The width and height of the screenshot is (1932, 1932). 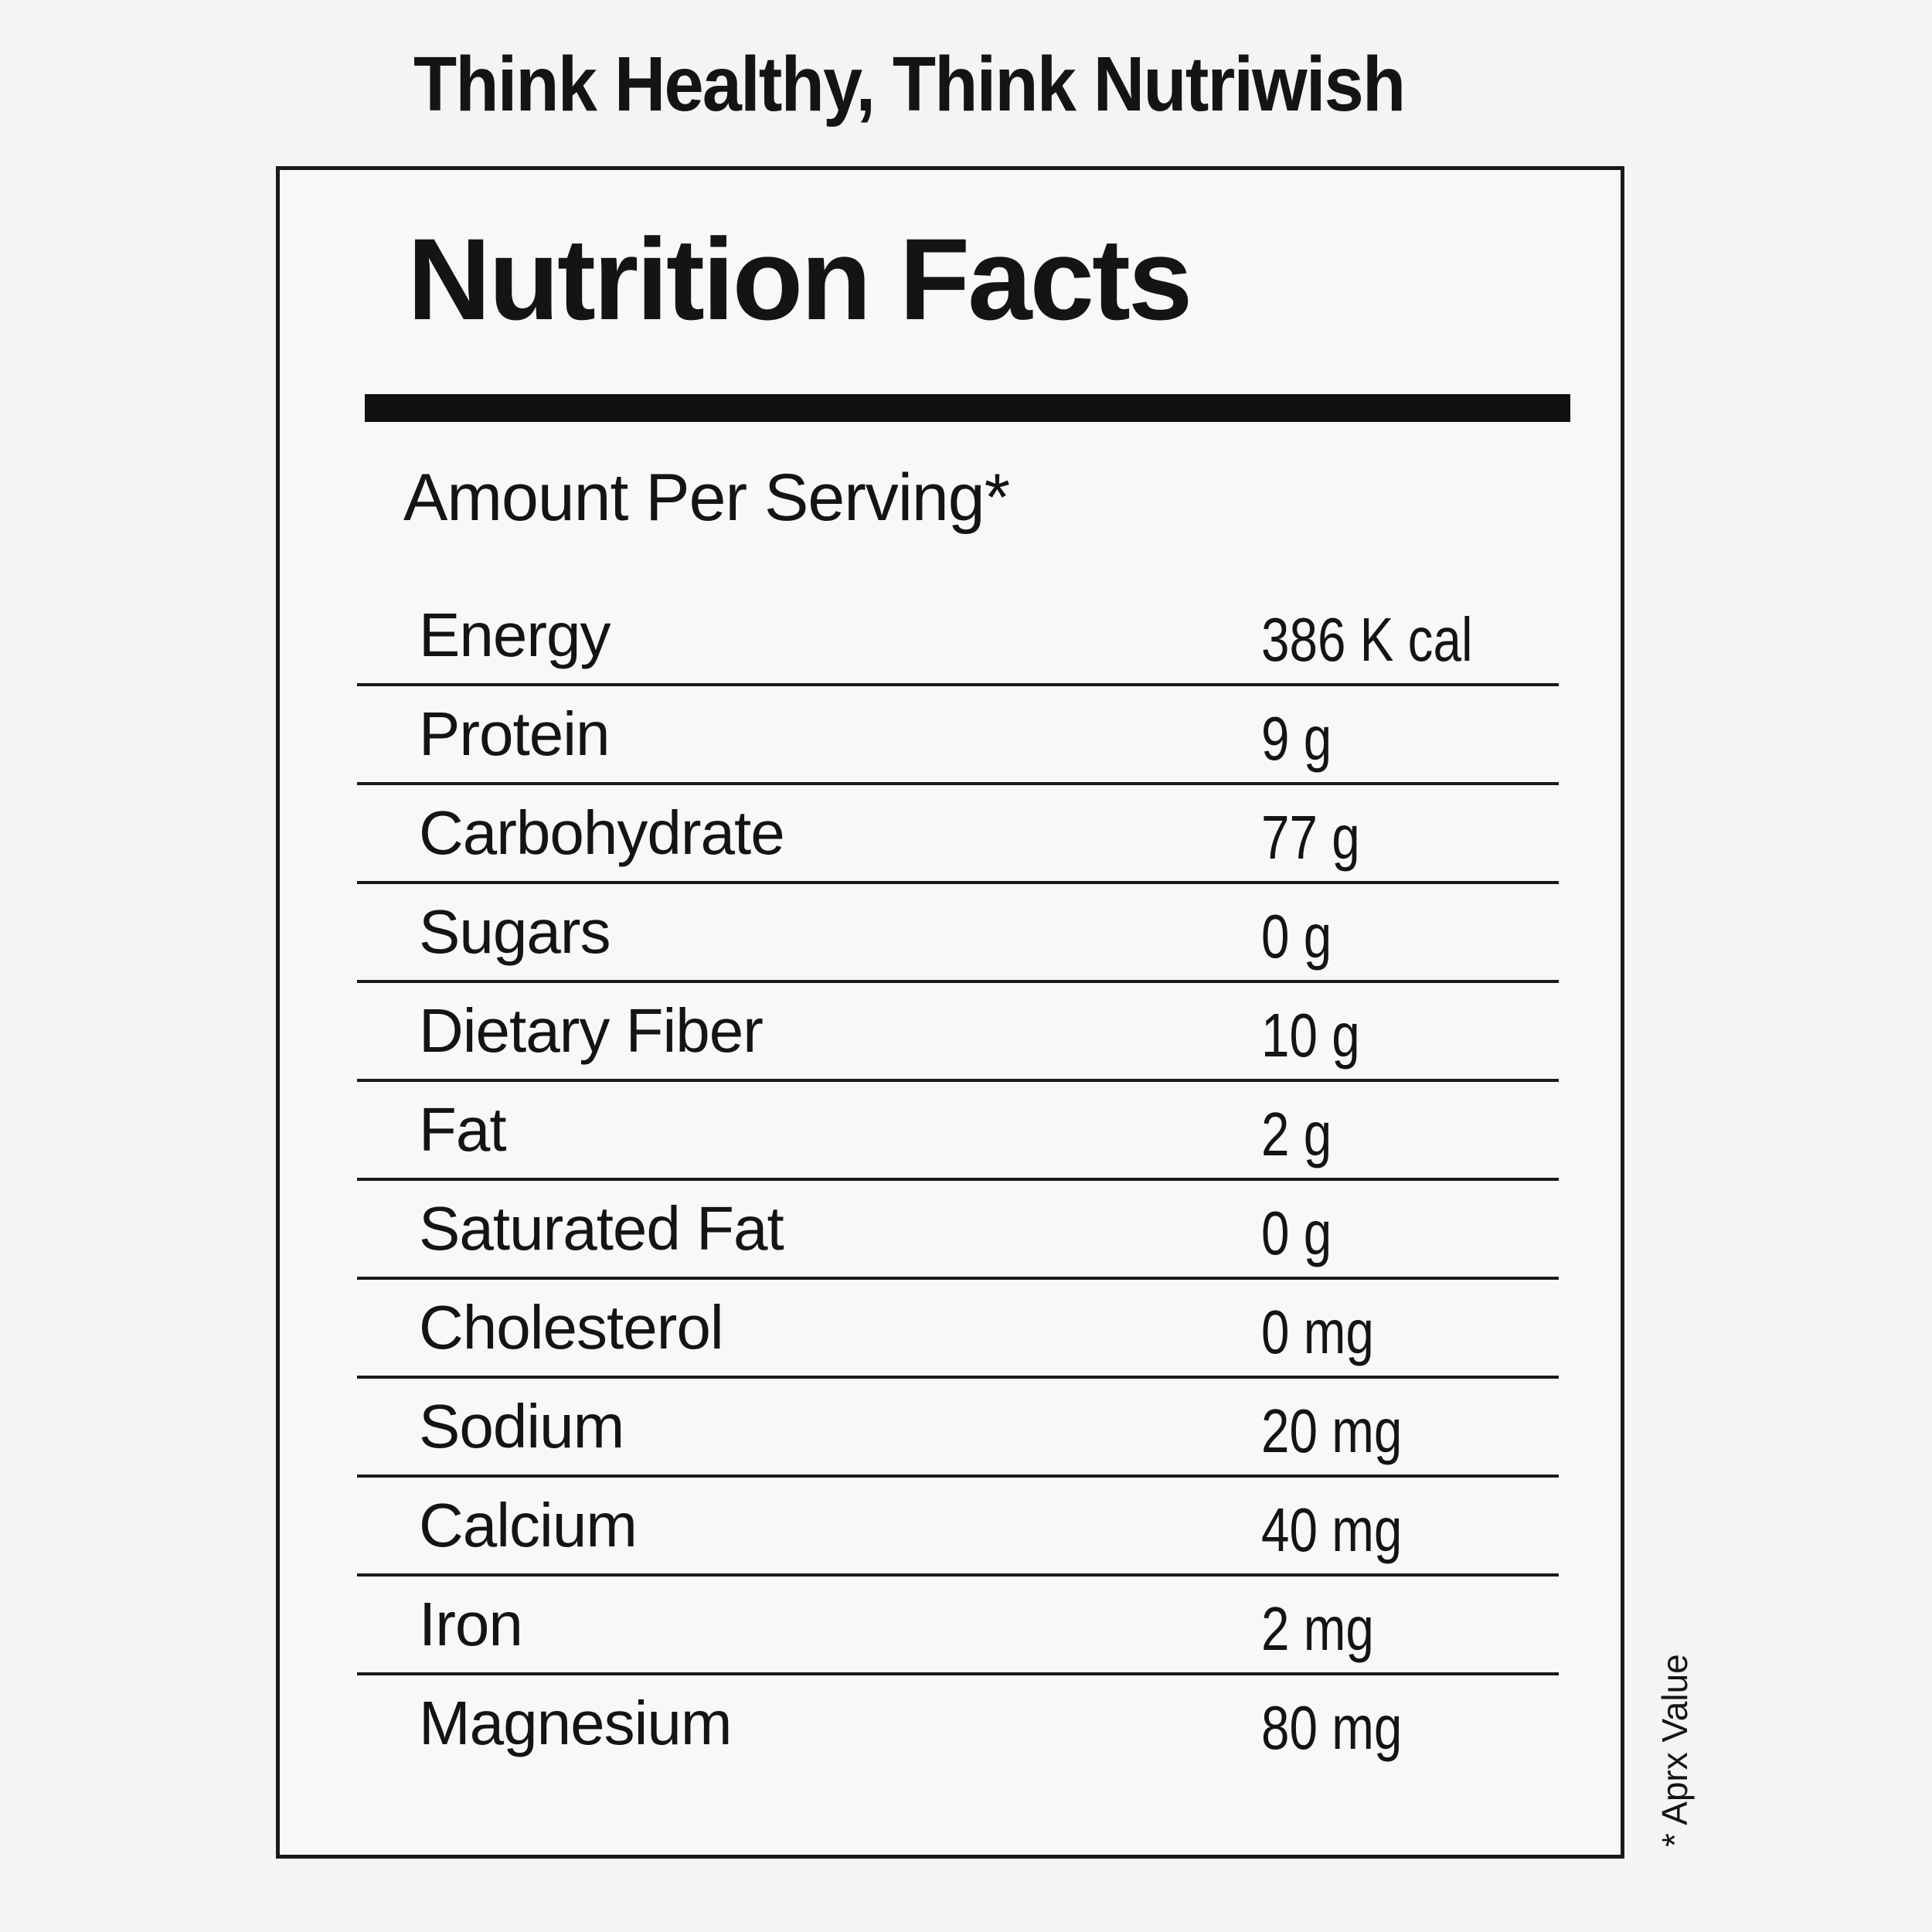 What do you see at coordinates (521, 1426) in the screenshot?
I see `nutrient-name: Sodium` at bounding box center [521, 1426].